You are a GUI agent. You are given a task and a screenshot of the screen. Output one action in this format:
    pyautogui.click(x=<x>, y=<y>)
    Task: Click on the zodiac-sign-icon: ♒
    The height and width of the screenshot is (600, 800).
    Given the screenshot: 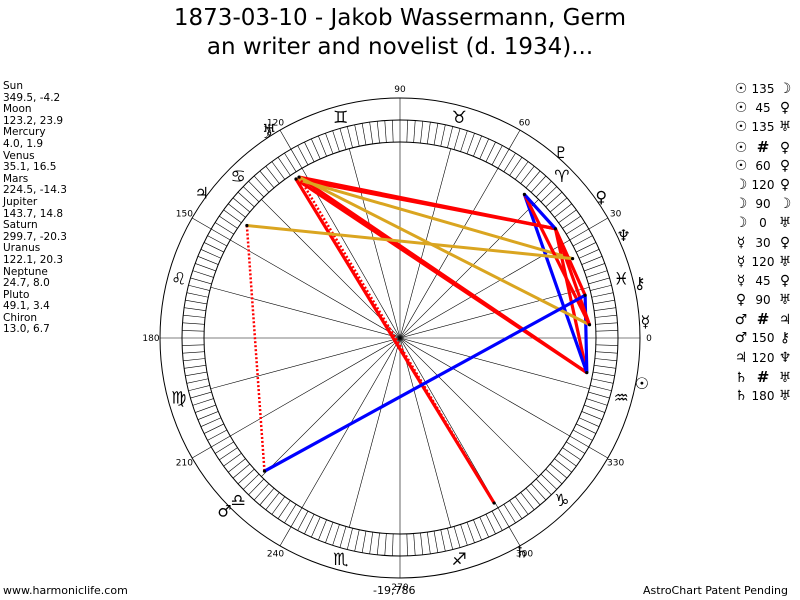 What is the action you would take?
    pyautogui.click(x=621, y=398)
    